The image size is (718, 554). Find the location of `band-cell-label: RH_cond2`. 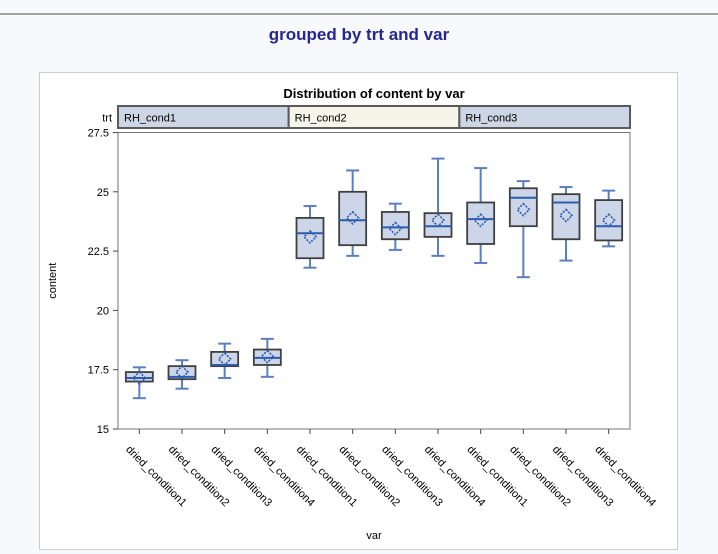

band-cell-label: RH_cond2 is located at coordinates (321, 119).